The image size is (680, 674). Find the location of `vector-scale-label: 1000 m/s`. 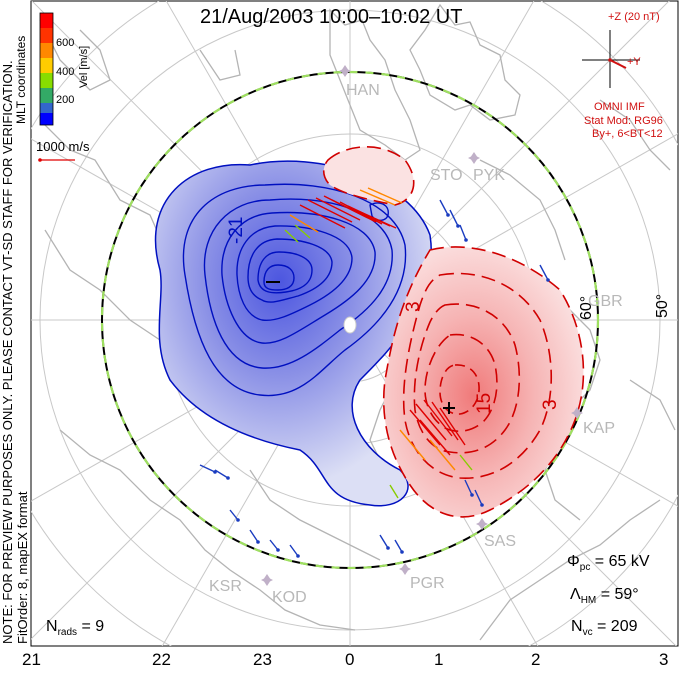

vector-scale-label: 1000 m/s is located at coordinates (63, 146).